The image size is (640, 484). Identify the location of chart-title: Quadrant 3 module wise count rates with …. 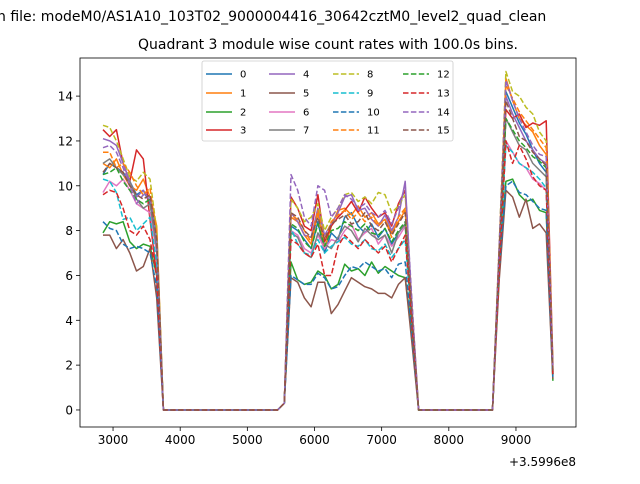
(328, 45).